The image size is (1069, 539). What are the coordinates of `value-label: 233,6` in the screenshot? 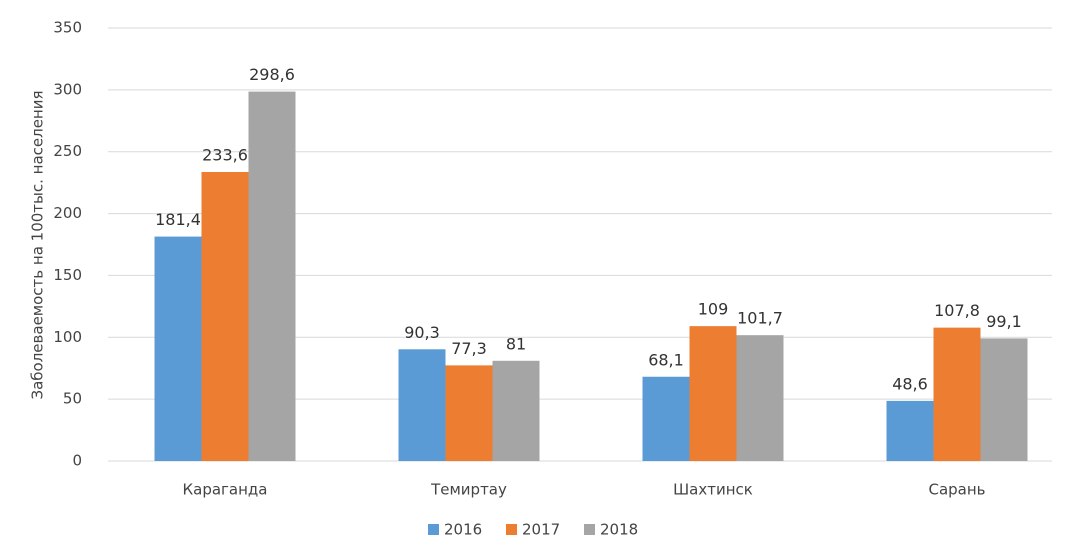 It's located at (225, 155).